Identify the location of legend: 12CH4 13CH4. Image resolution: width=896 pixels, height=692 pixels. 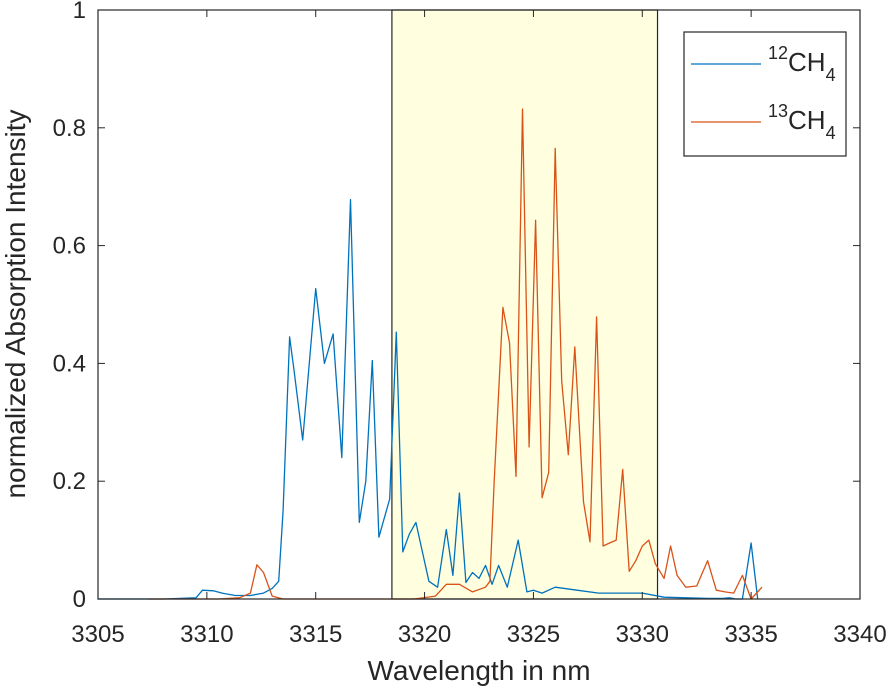
(765, 94).